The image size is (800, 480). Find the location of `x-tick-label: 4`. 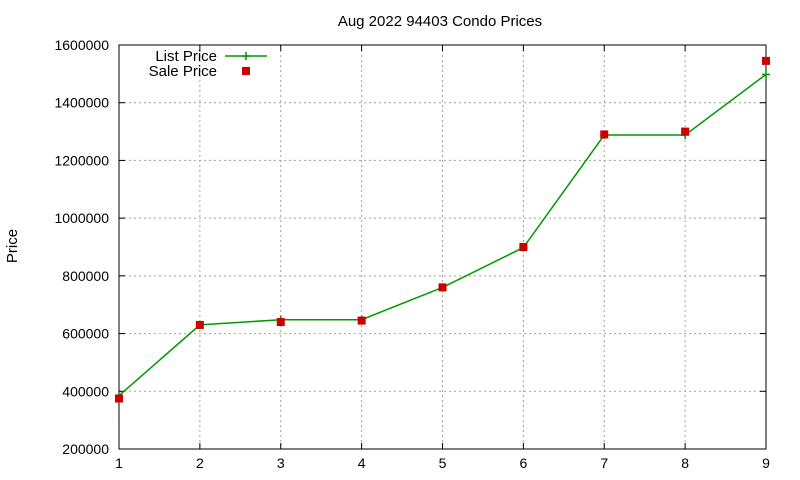

x-tick-label: 4 is located at coordinates (362, 463).